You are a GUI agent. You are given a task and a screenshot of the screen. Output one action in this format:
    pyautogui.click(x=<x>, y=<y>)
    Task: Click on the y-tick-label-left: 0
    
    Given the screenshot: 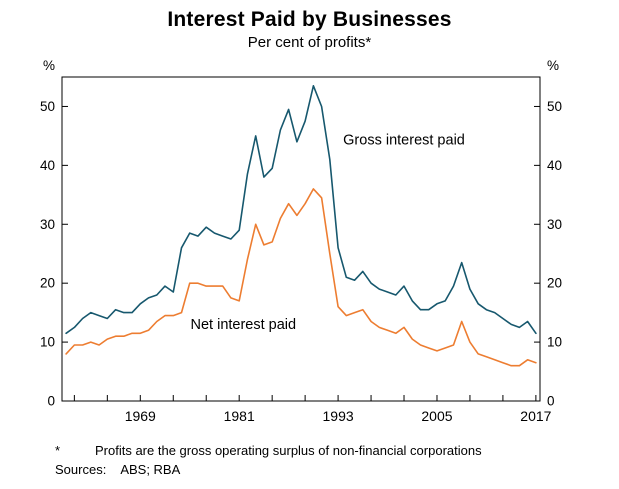 What is the action you would take?
    pyautogui.click(x=51, y=401)
    